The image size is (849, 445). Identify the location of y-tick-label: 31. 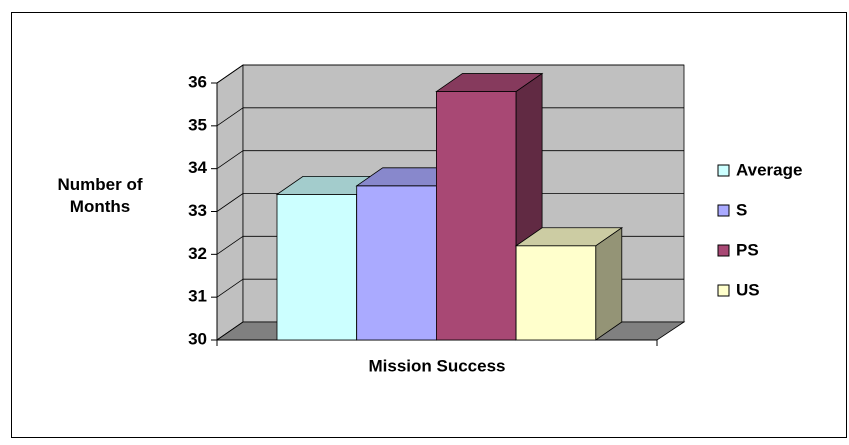
(197, 296).